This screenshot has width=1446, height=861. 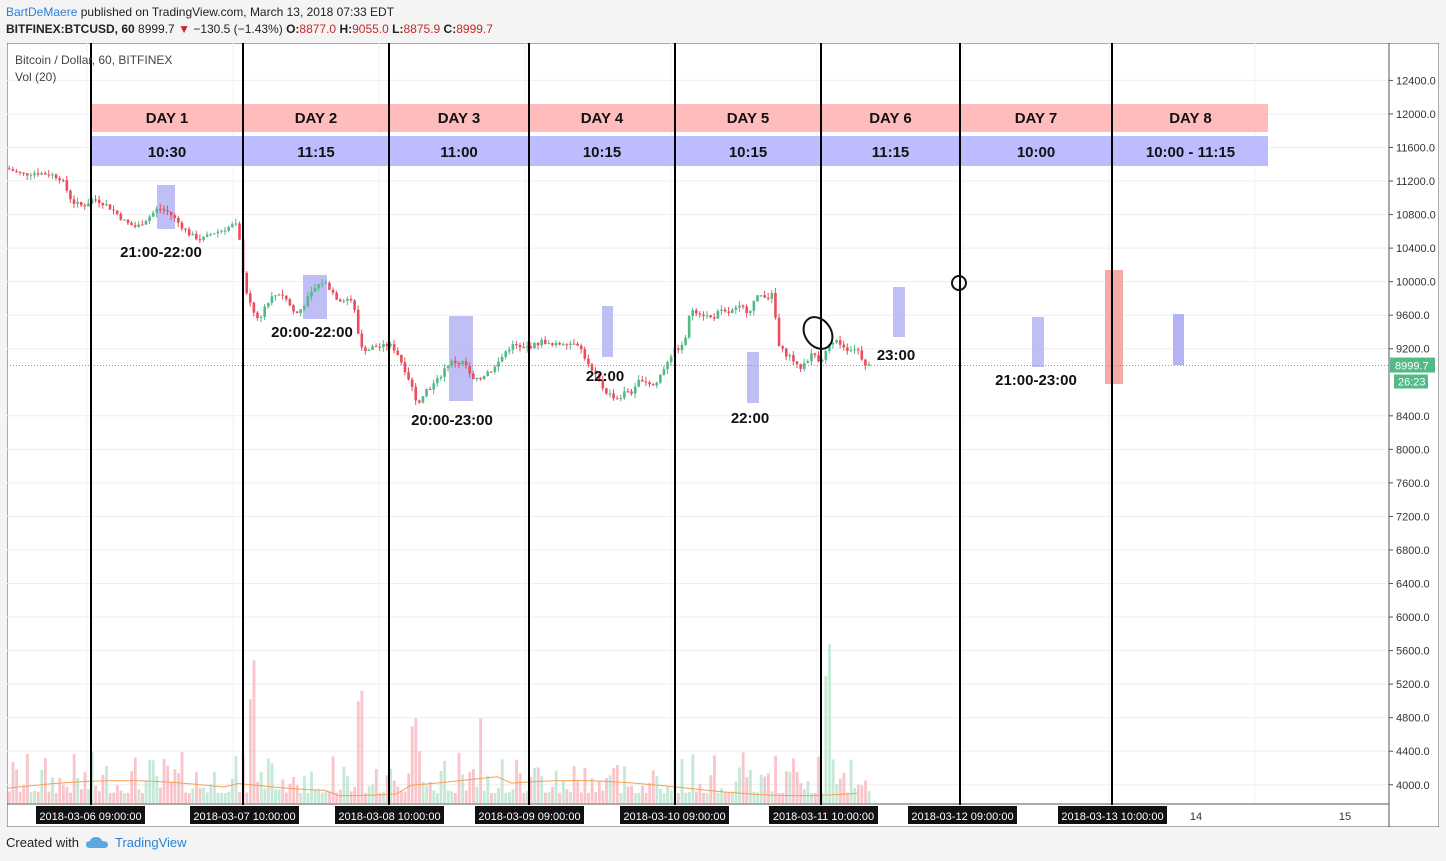 I want to click on tradingview-link: TradingView, so click(x=150, y=842).